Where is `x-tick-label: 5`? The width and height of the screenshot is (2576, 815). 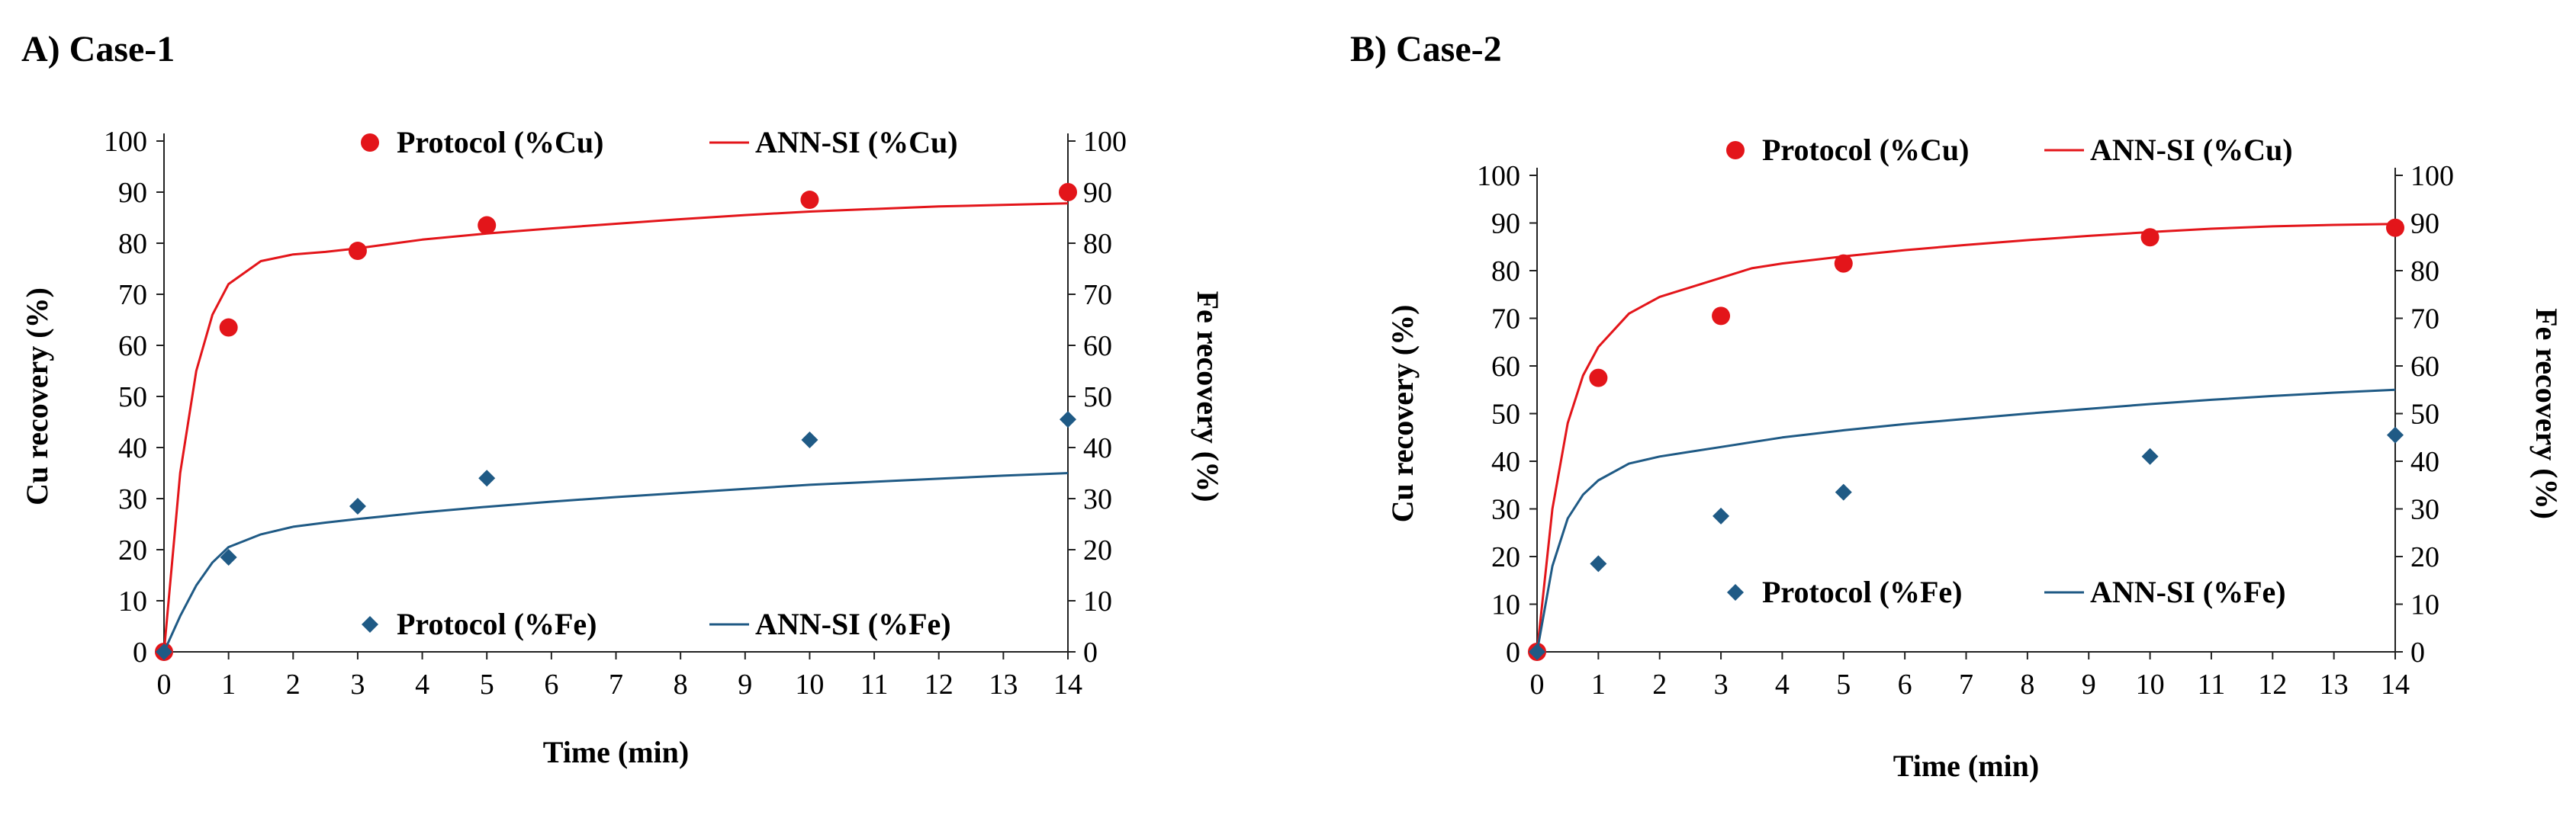 x-tick-label: 5 is located at coordinates (487, 685).